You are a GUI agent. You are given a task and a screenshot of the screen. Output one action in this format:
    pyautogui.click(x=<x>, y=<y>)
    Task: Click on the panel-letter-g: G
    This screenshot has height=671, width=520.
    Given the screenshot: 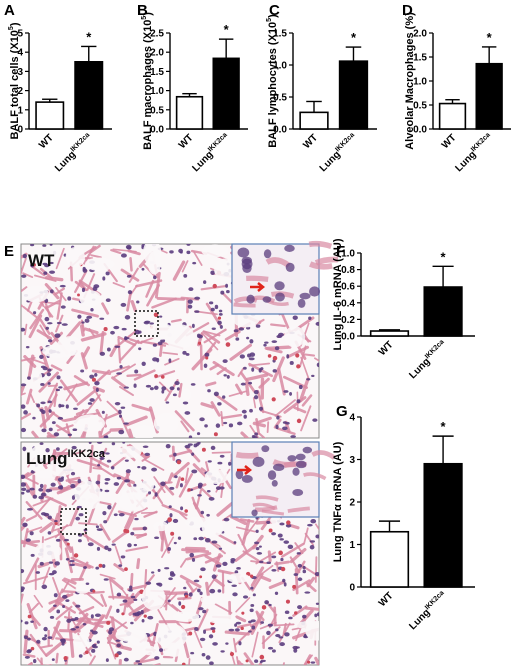 What is the action you would take?
    pyautogui.click(x=342, y=411)
    